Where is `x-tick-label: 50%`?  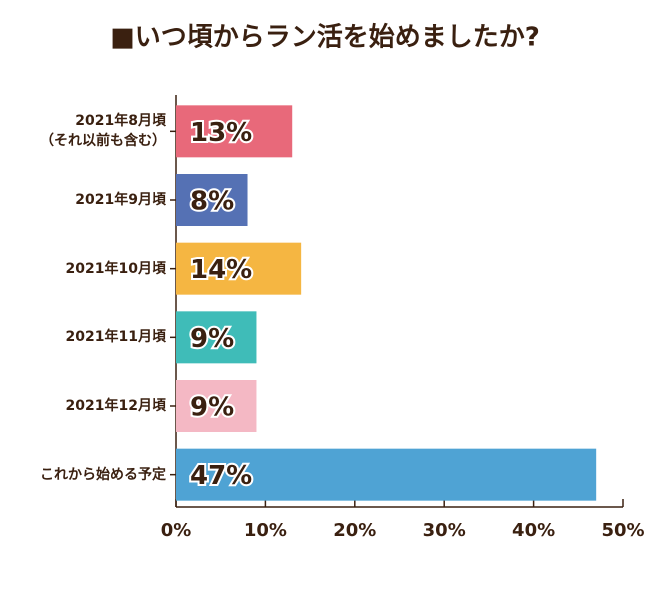
x-tick-label: 50% is located at coordinates (622, 530).